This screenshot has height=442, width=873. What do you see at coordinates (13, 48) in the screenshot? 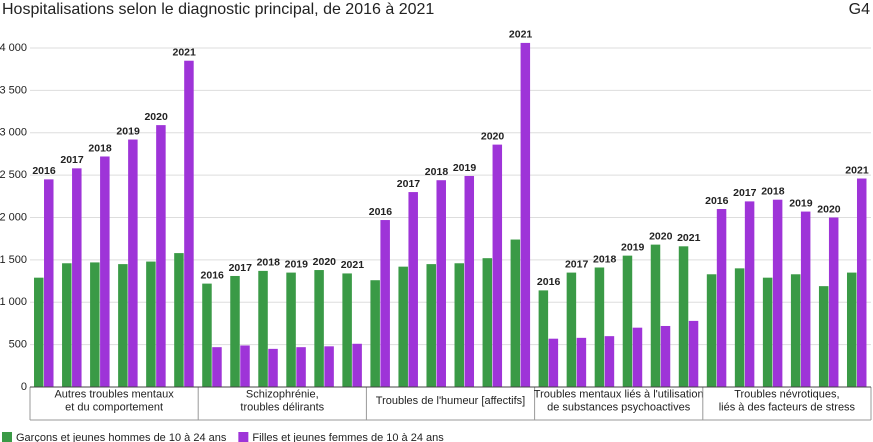
I see `y-tick-label: 4 000` at bounding box center [13, 48].